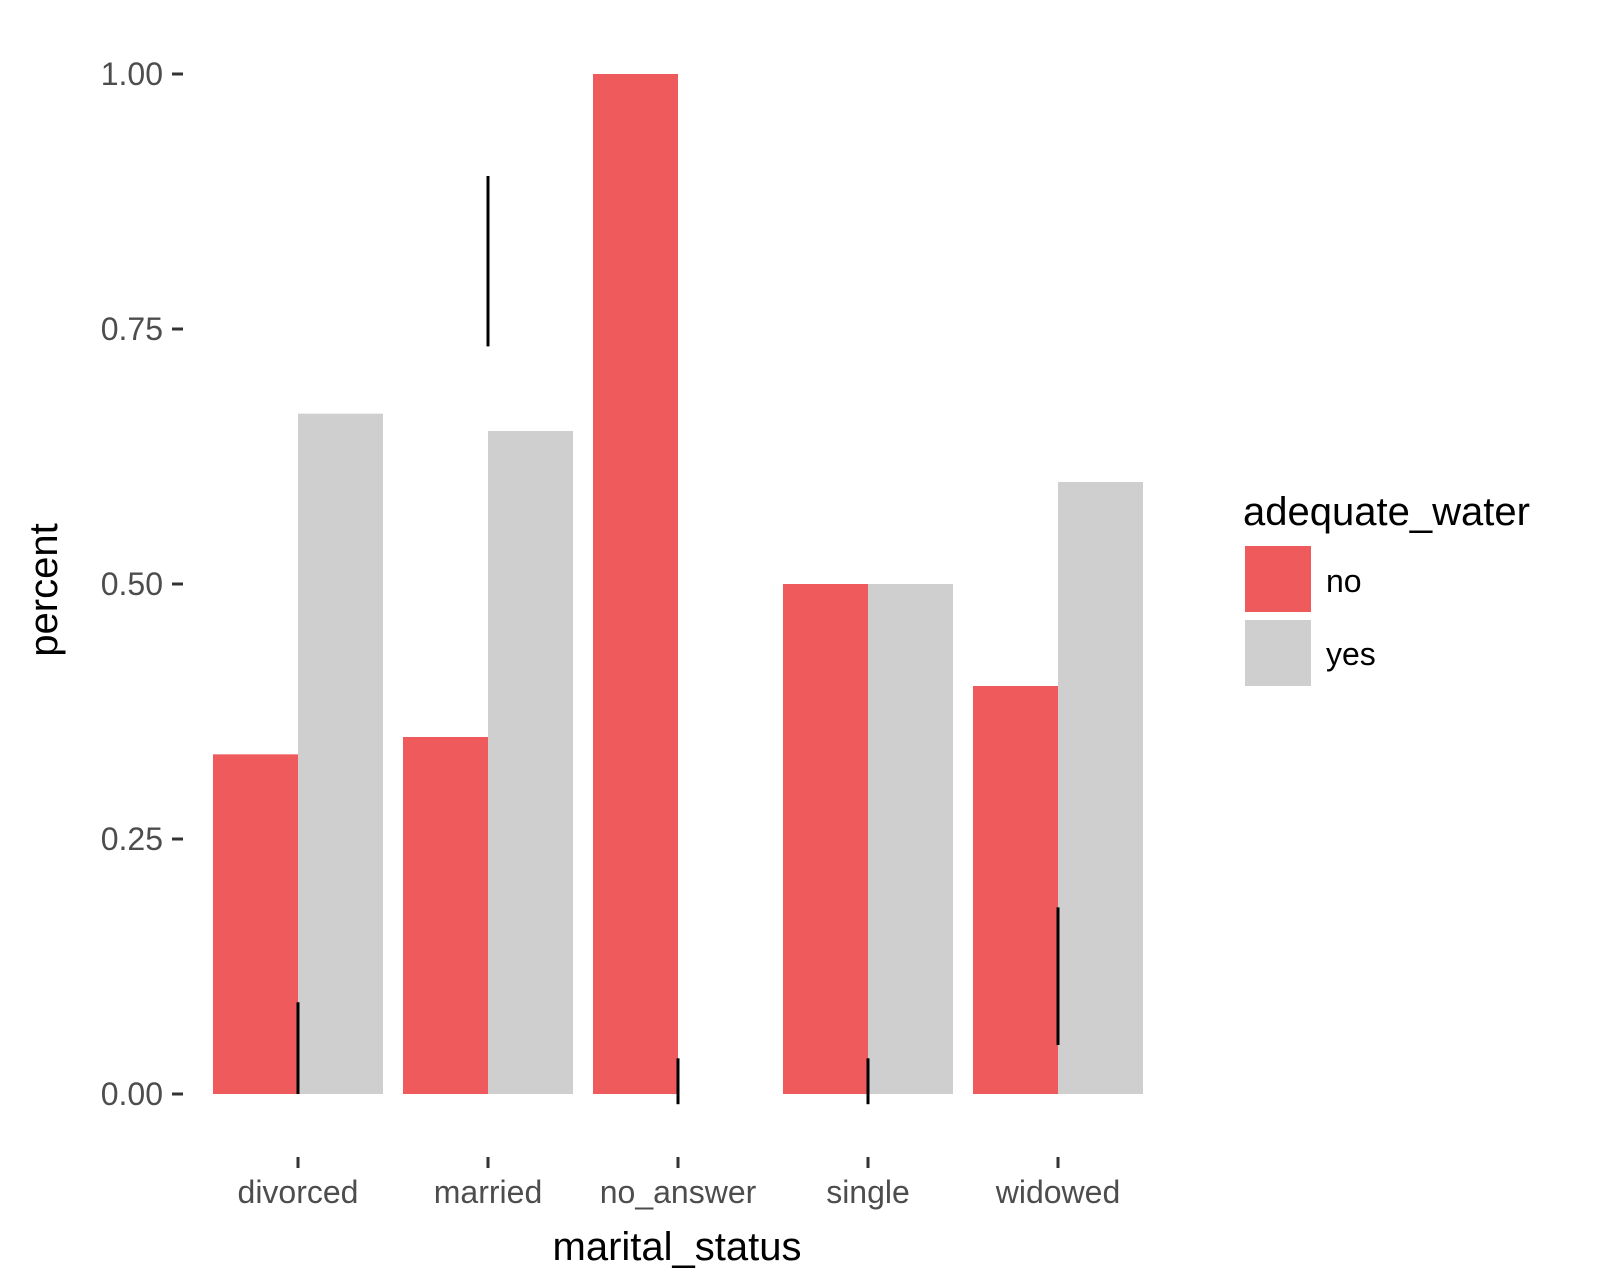 The height and width of the screenshot is (1284, 1612). What do you see at coordinates (635, 584) in the screenshot?
I see `bar-no_answer-no` at bounding box center [635, 584].